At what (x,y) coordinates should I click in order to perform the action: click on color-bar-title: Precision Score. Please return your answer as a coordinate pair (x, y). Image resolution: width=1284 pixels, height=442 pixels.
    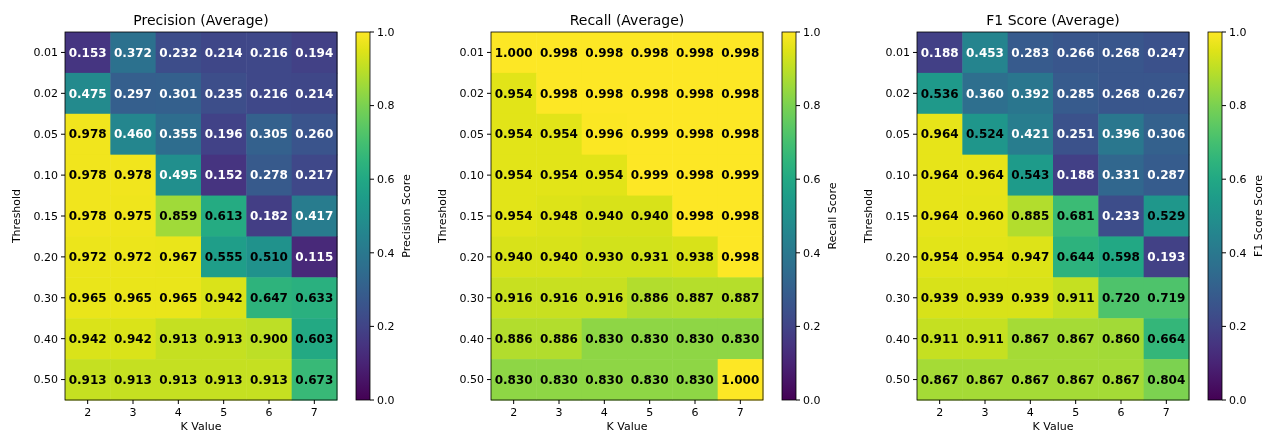
    Looking at the image, I should click on (406, 216).